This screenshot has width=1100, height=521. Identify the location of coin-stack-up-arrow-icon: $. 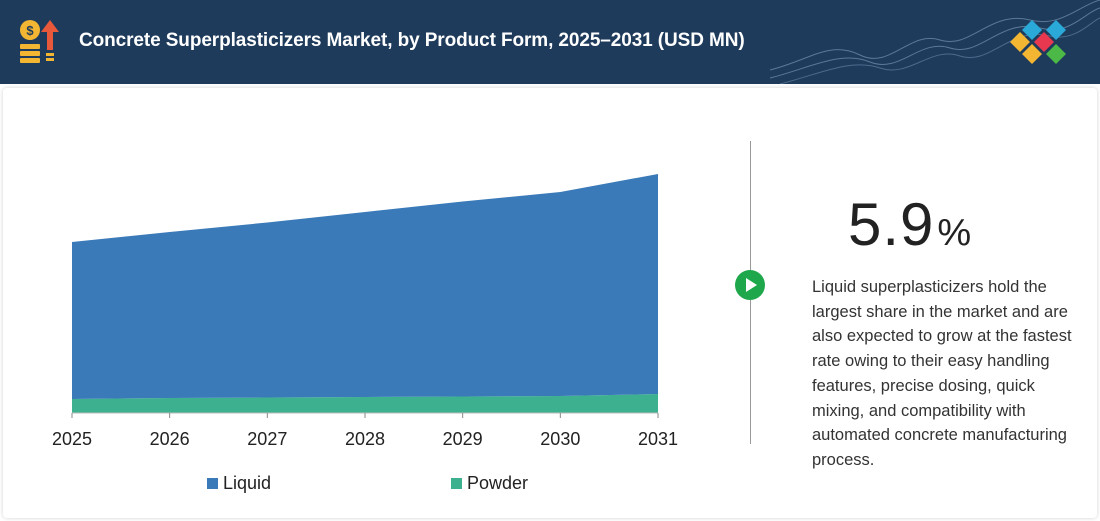
(39, 41).